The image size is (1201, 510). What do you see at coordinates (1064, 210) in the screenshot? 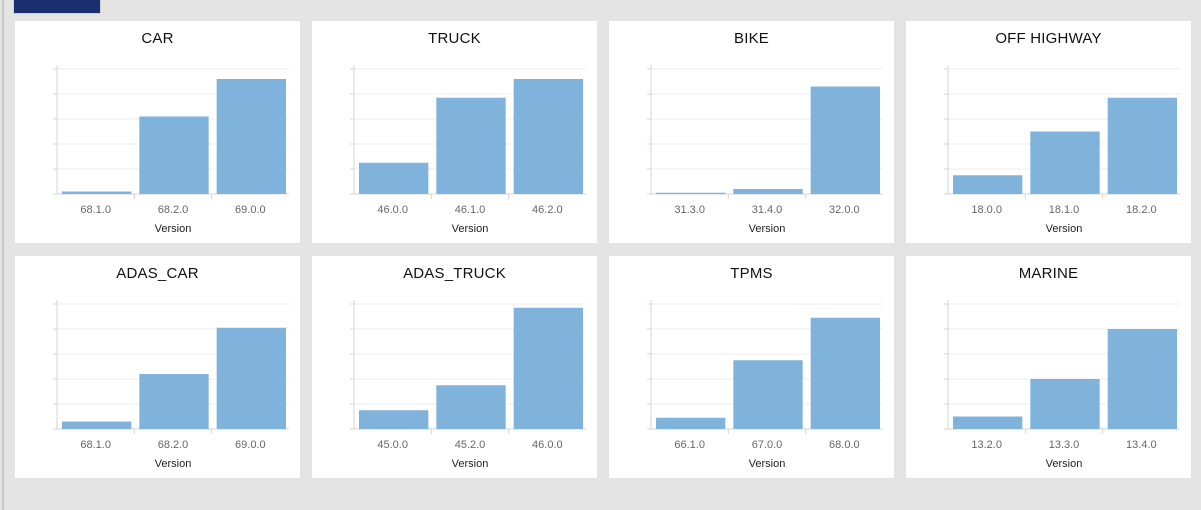
I see `x-tick-label: 18.1.0` at bounding box center [1064, 210].